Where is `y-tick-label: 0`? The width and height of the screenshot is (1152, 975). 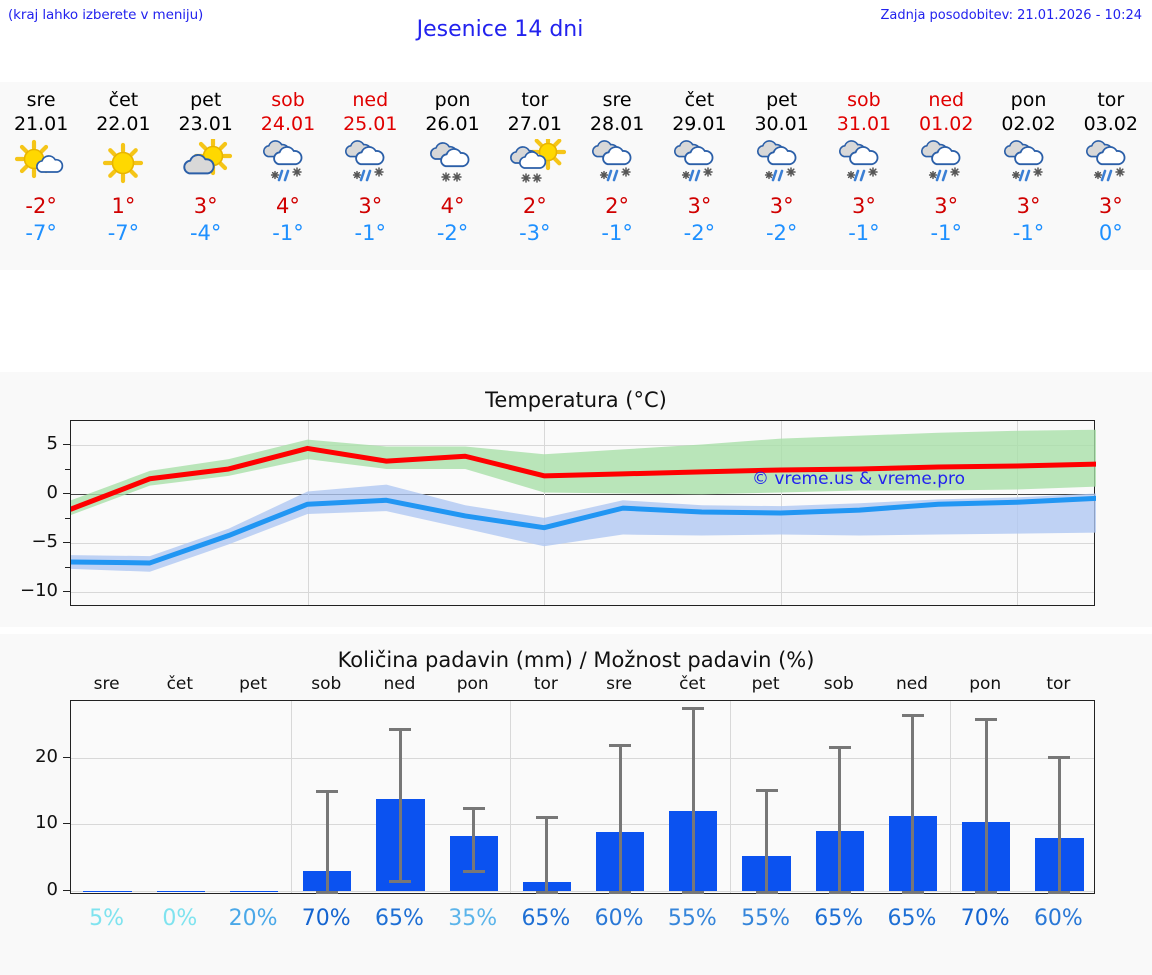
y-tick-label: 0 is located at coordinates (52, 889).